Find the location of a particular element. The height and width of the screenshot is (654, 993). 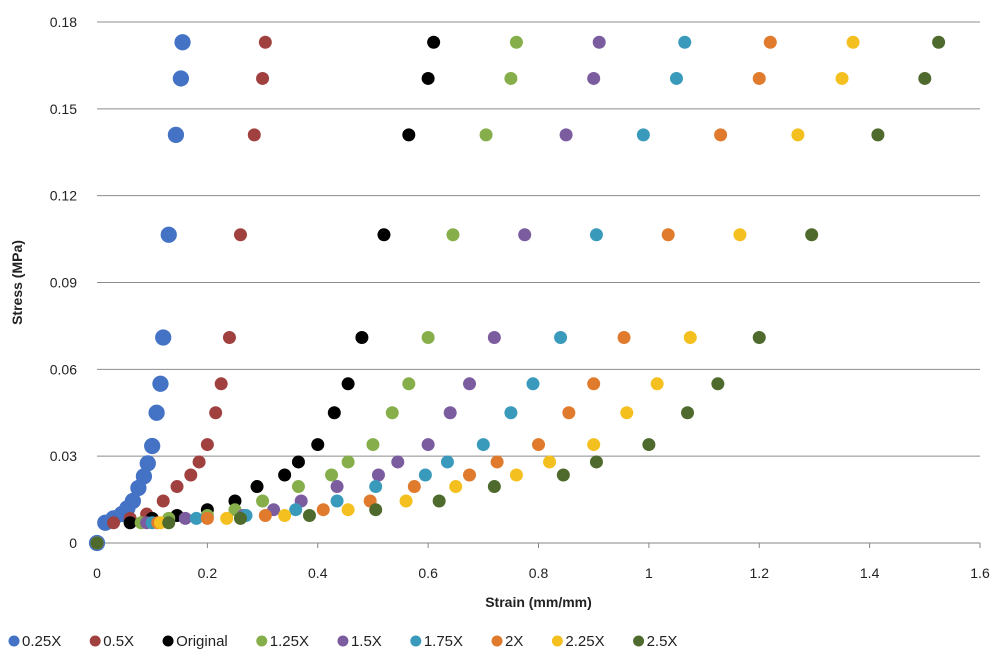

legend-item: 2.5X is located at coordinates (655, 641).